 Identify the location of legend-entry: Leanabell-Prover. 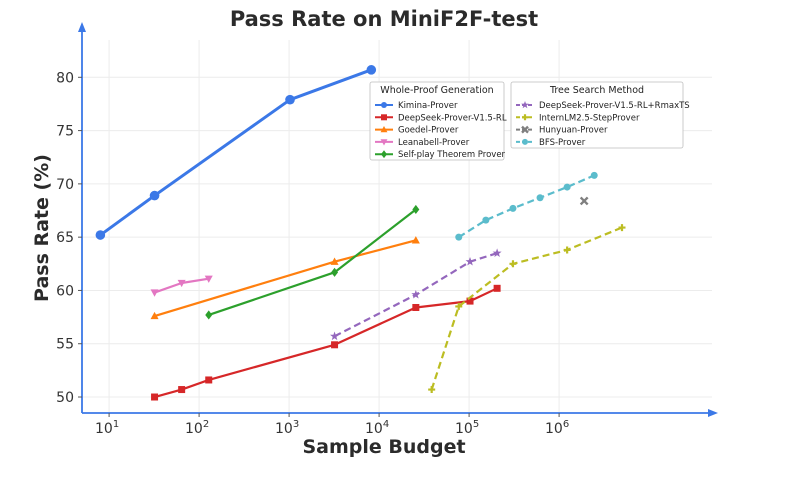
(422, 143).